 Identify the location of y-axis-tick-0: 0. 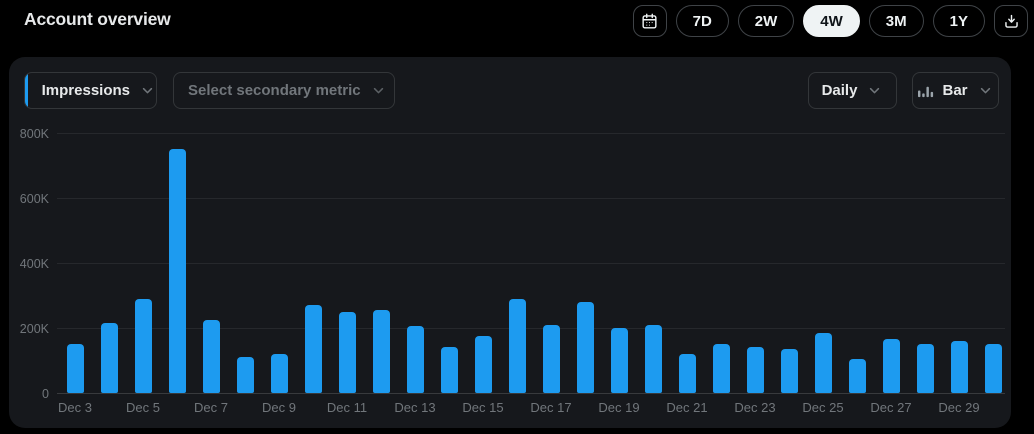
(45, 393).